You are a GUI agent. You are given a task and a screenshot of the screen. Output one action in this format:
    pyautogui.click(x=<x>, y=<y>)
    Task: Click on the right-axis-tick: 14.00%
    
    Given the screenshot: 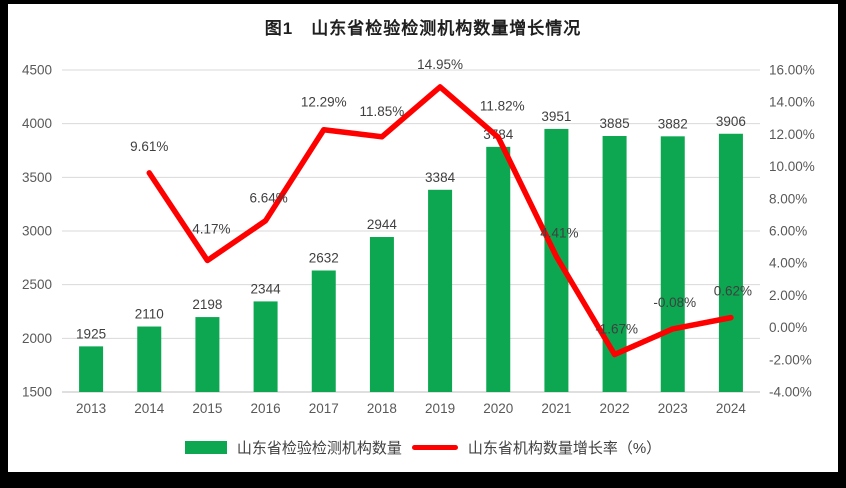 What is the action you would take?
    pyautogui.click(x=792, y=102)
    